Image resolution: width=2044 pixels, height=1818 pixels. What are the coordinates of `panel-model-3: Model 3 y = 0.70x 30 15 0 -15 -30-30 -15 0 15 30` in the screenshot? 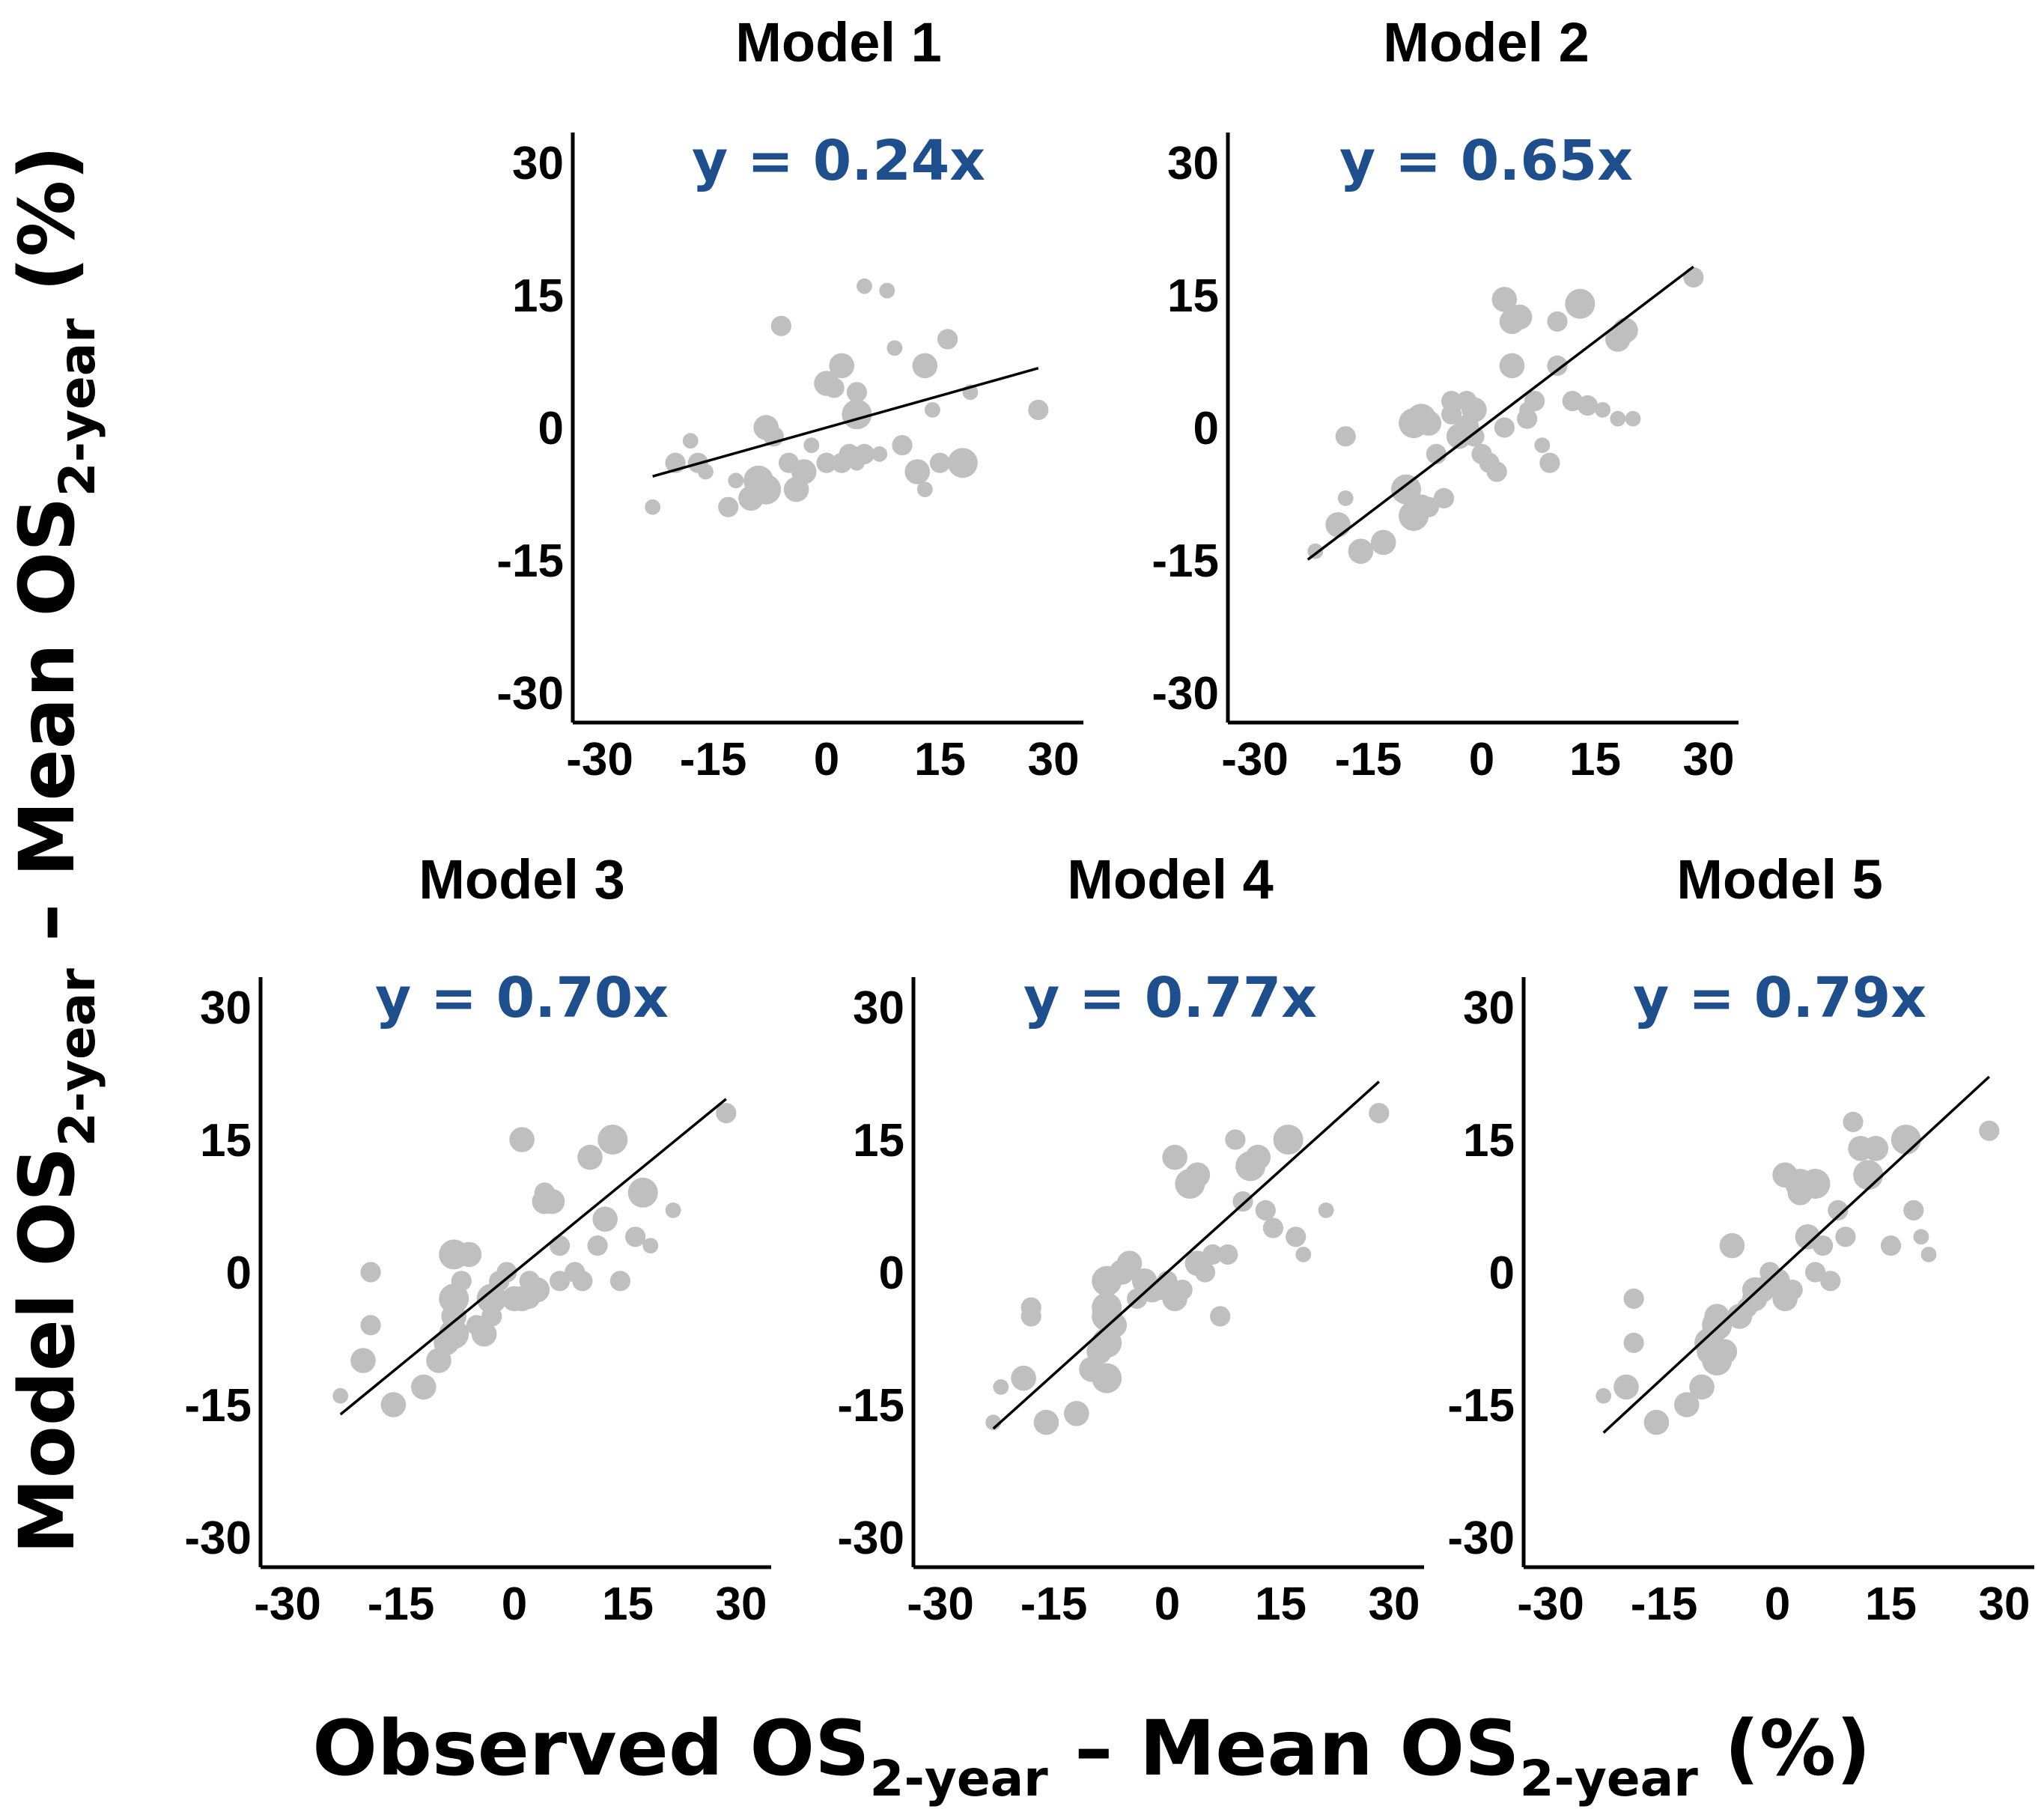 It's located at (477, 1239).